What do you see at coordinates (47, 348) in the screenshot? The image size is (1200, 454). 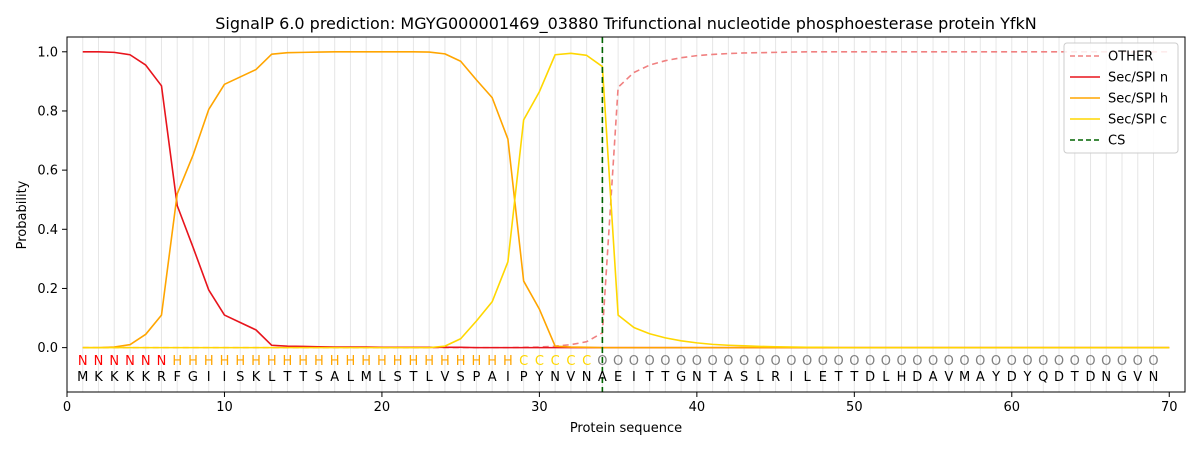 I see `y-tick-label: 0.0` at bounding box center [47, 348].